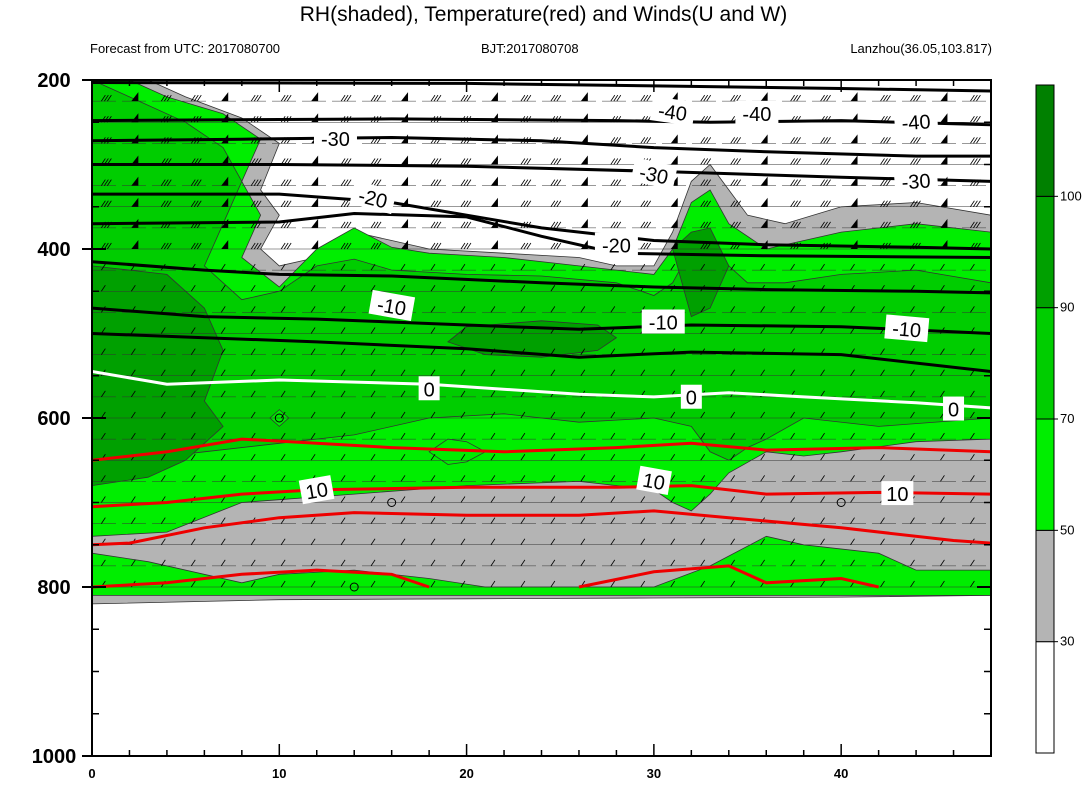 This screenshot has height=806, width=1087. Describe the element at coordinates (921, 48) in the screenshot. I see `location-subtitle: Lanzhou(36.05,103.817)` at that location.